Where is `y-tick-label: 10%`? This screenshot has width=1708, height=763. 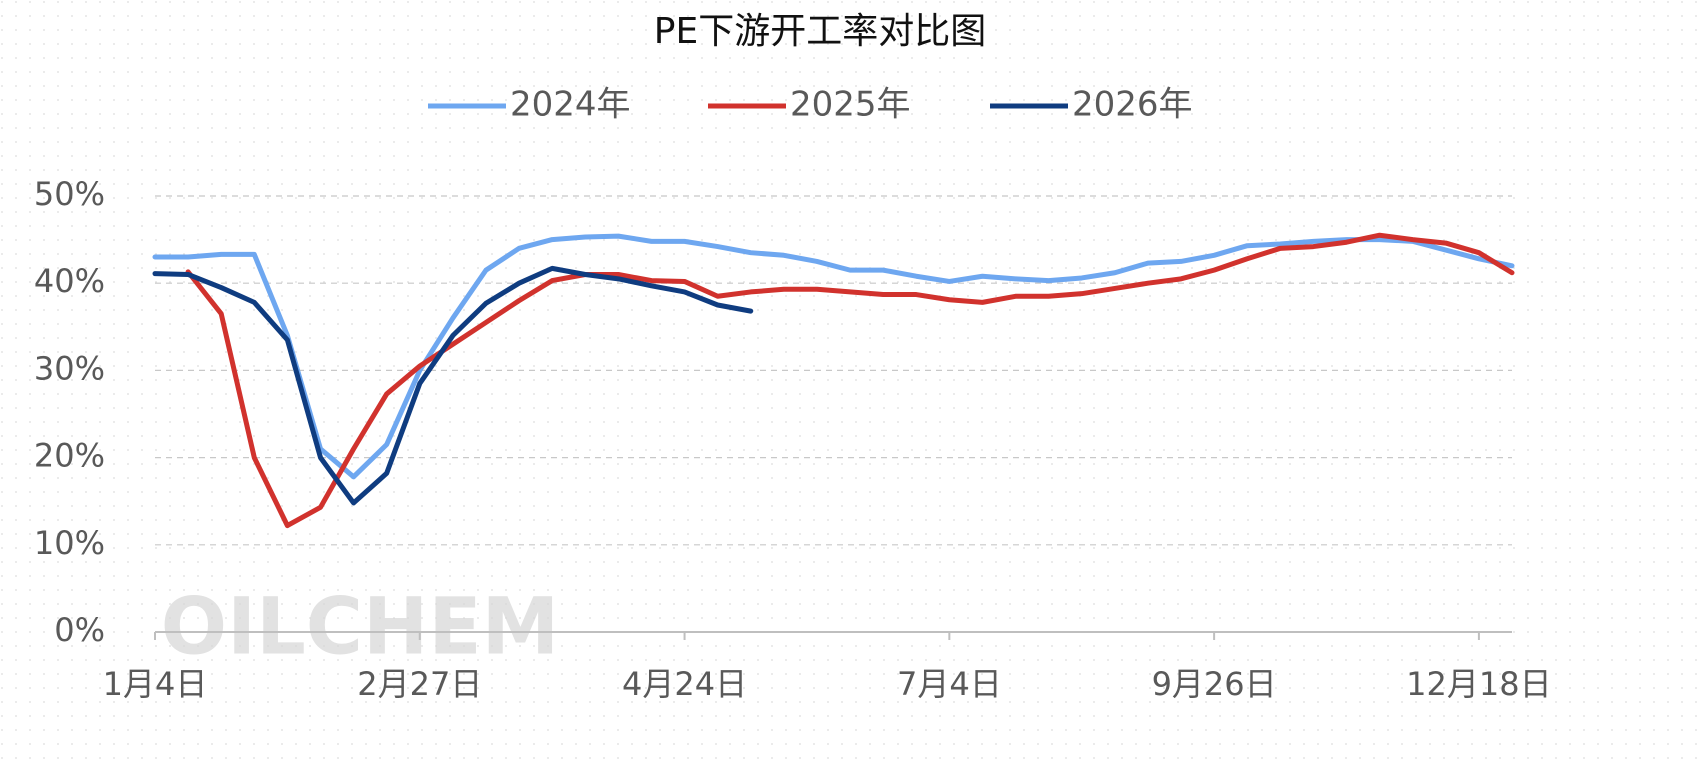
y-tick-label: 10% is located at coordinates (69, 543).